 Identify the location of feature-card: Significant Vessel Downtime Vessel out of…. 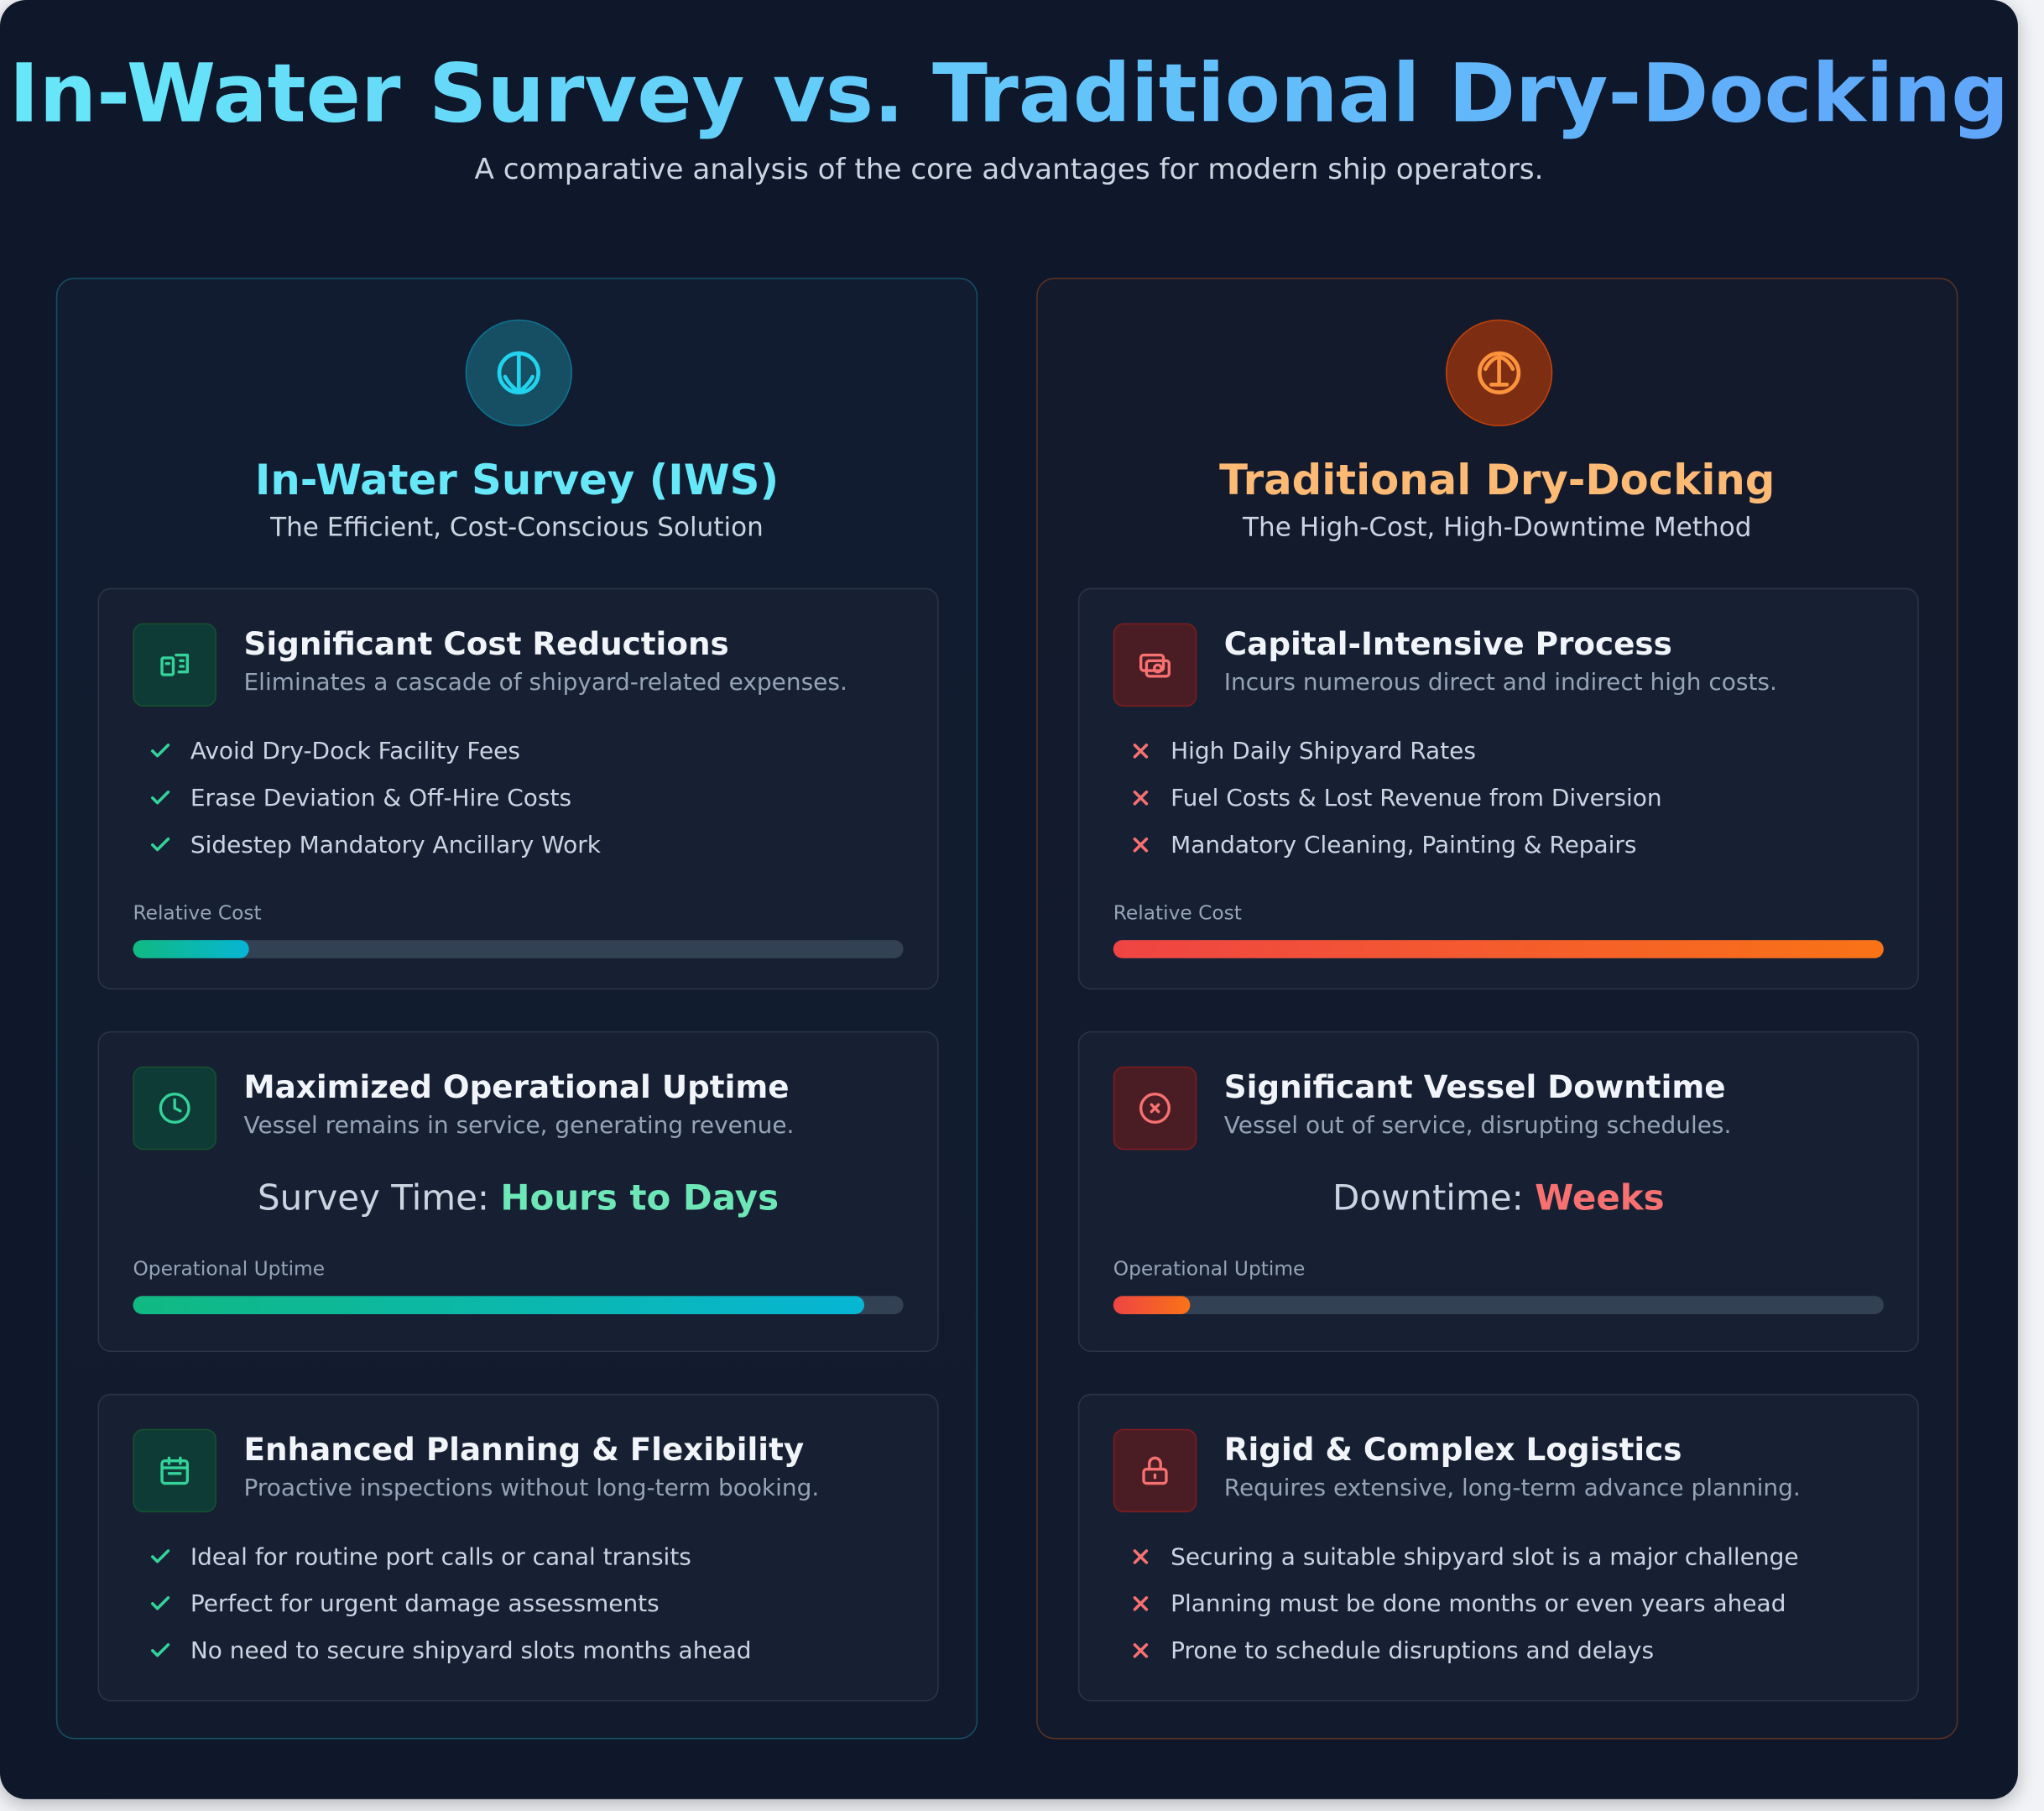
(1498, 1192).